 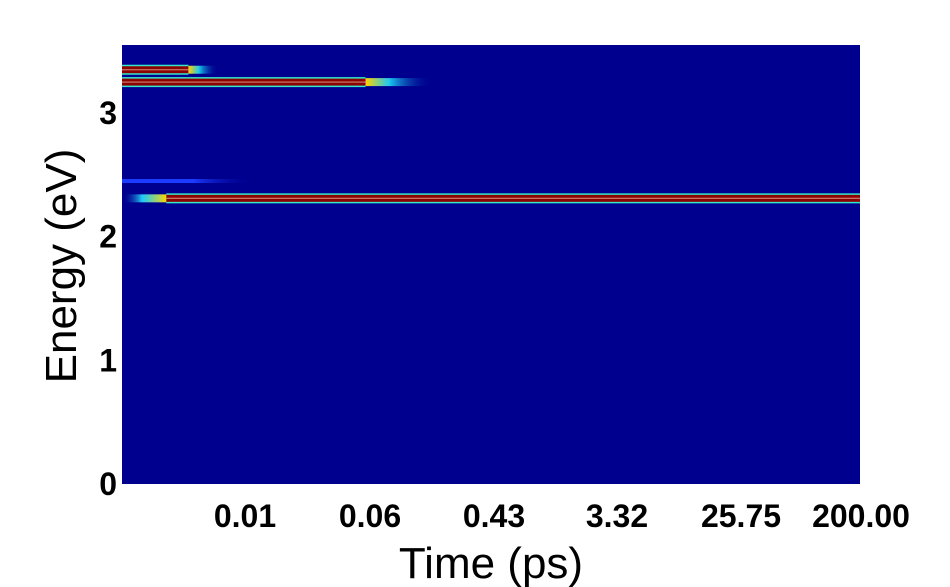 What do you see at coordinates (741, 516) in the screenshot?
I see `x-tick-label: 25.75` at bounding box center [741, 516].